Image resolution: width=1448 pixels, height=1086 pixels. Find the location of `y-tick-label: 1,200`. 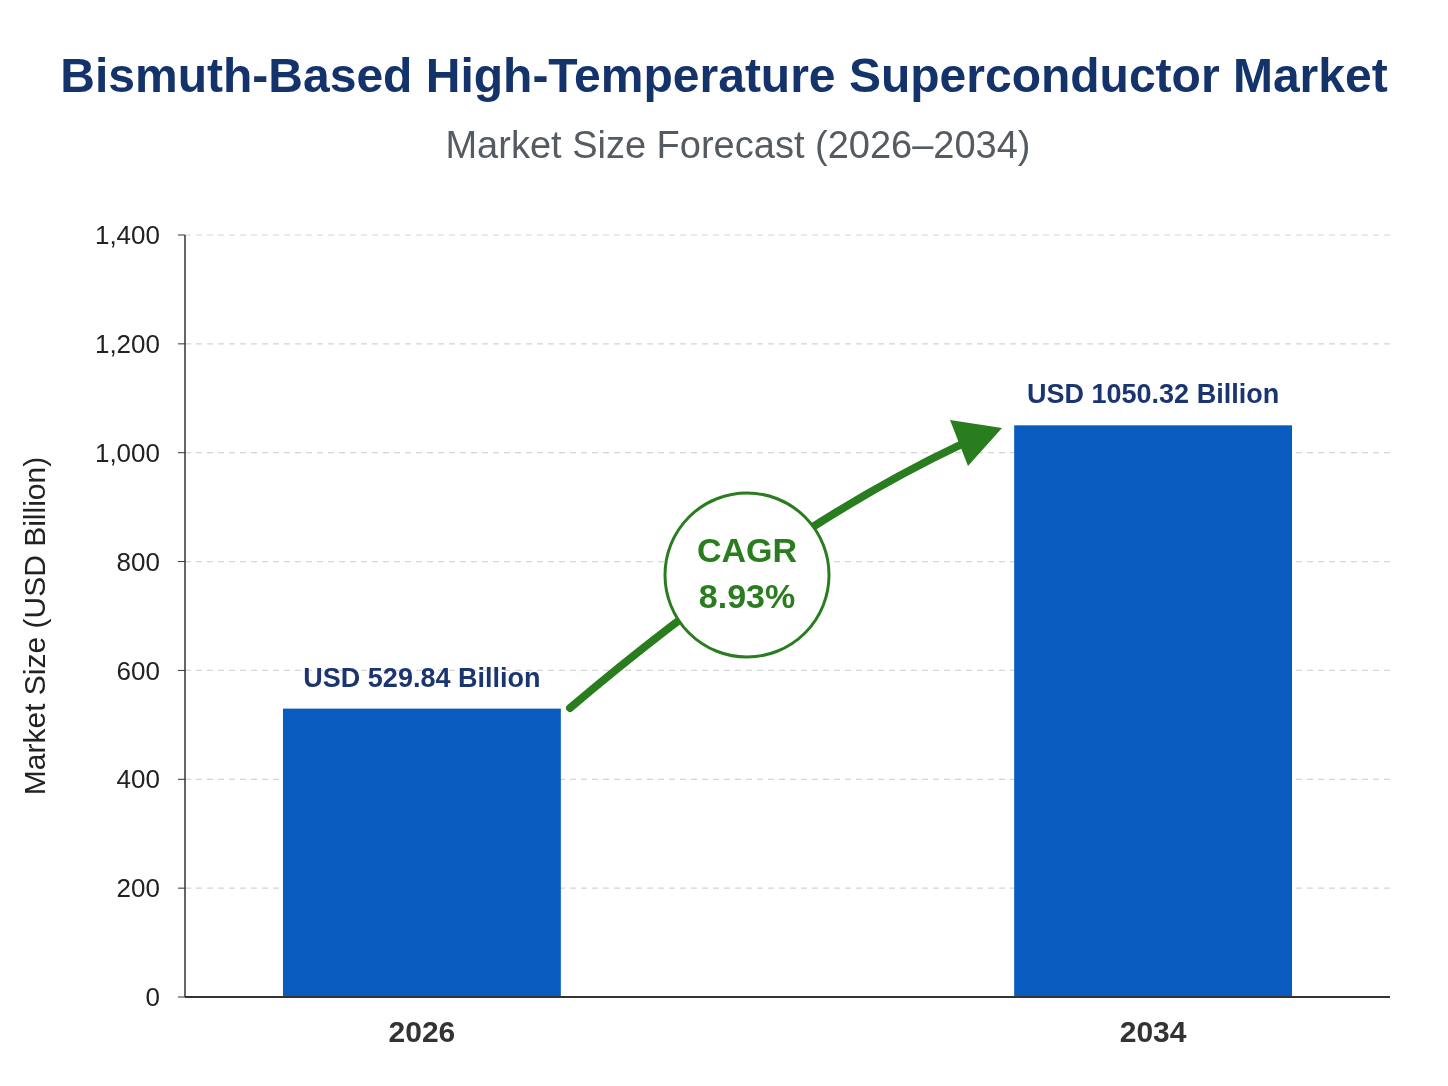

y-tick-label: 1,200 is located at coordinates (127, 343).